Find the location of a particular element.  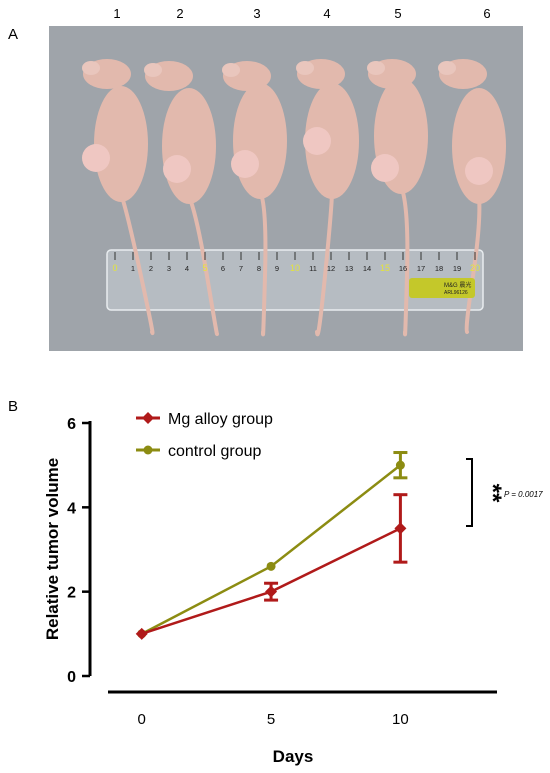

ruler-number: 15 is located at coordinates (385, 268).